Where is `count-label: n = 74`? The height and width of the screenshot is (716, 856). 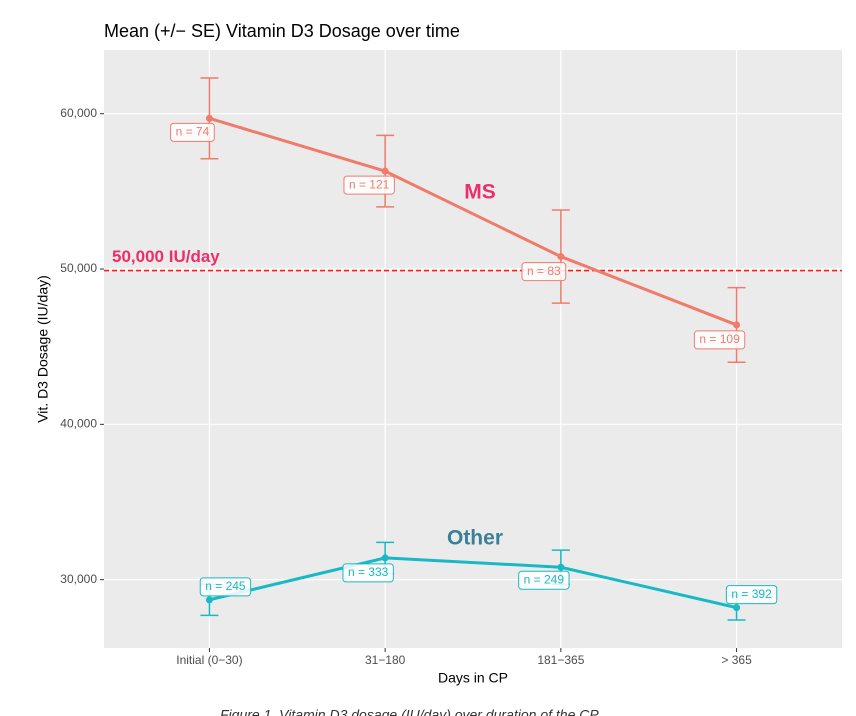 count-label: n = 74 is located at coordinates (193, 132).